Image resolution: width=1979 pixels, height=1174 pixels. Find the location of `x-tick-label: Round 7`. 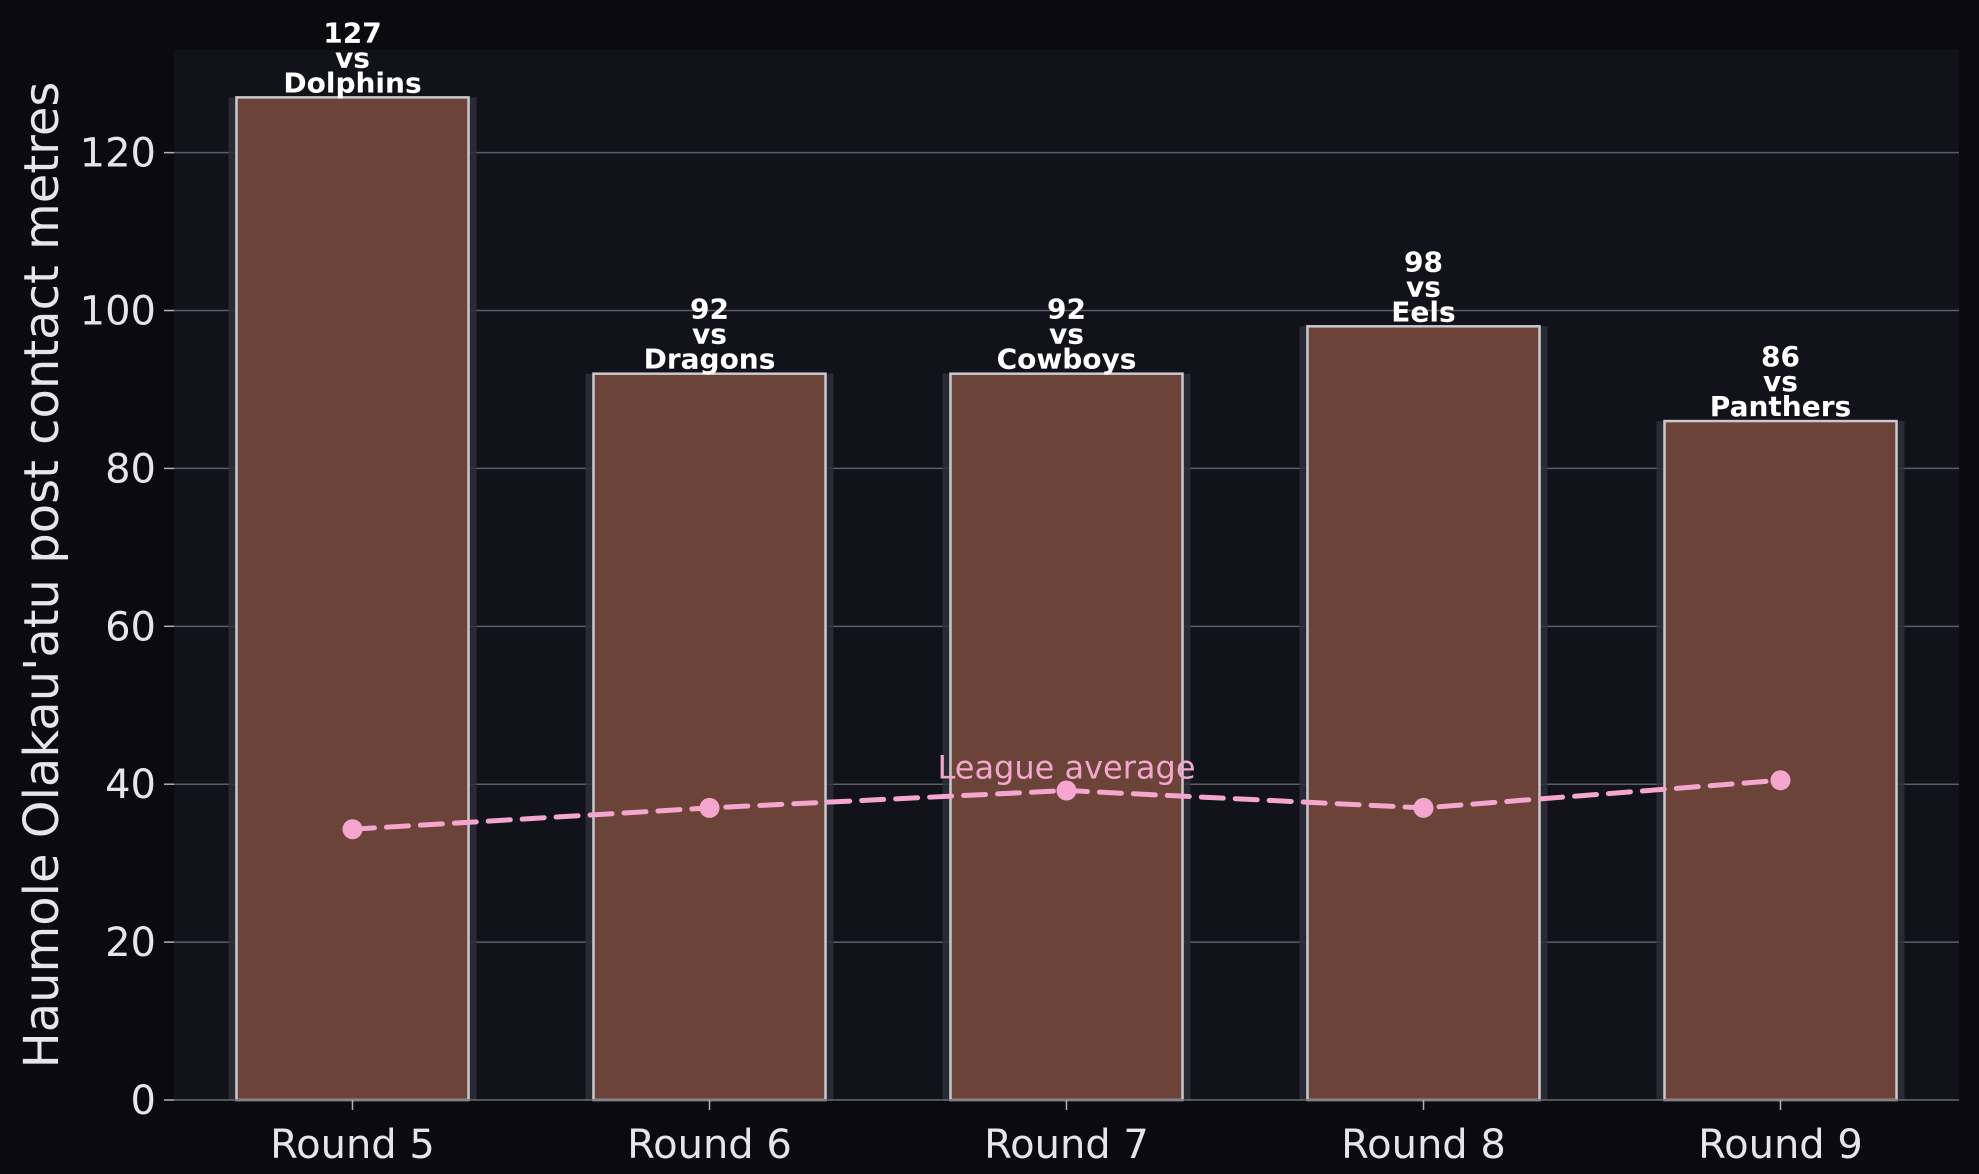

x-tick-label: Round 7 is located at coordinates (1066, 1145).